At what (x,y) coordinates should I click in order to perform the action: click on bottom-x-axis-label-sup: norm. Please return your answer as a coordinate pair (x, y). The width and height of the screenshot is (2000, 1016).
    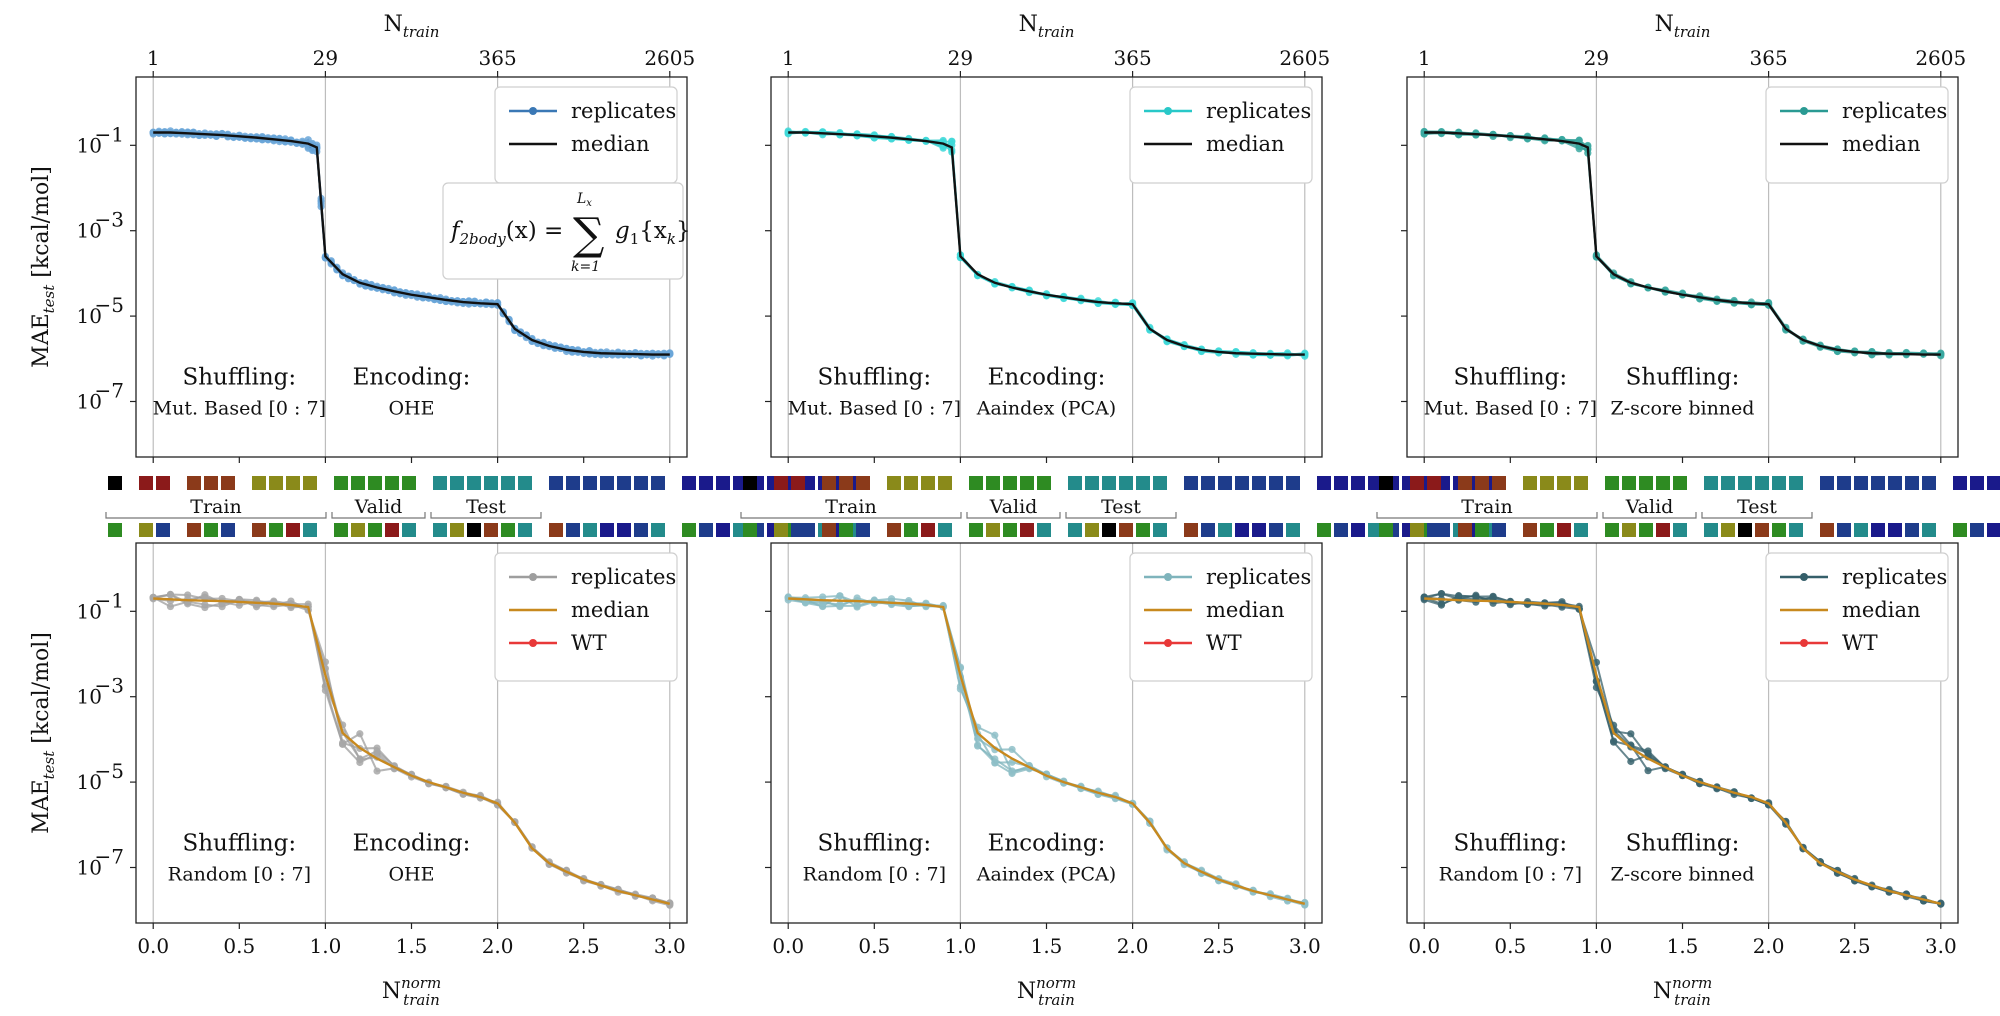
    Looking at the image, I should click on (1692, 983).